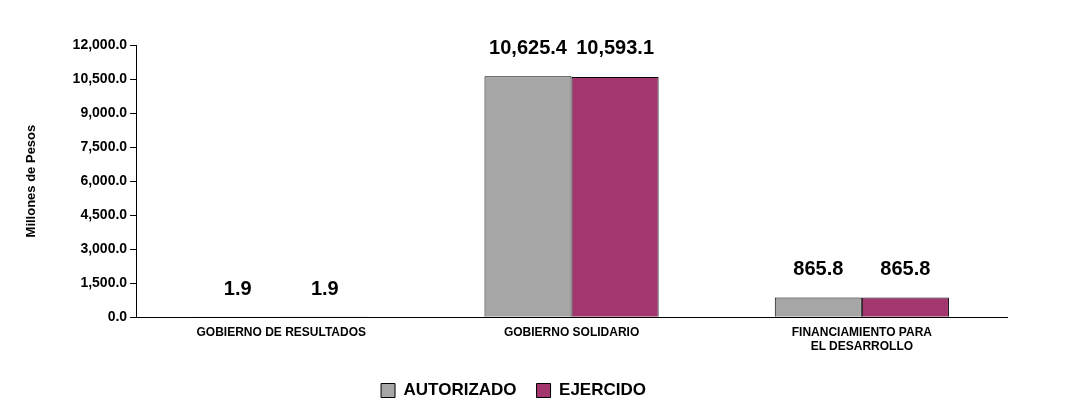  I want to click on x-tick-label: GOBIERNO DE RESULTADOS, so click(281, 331).